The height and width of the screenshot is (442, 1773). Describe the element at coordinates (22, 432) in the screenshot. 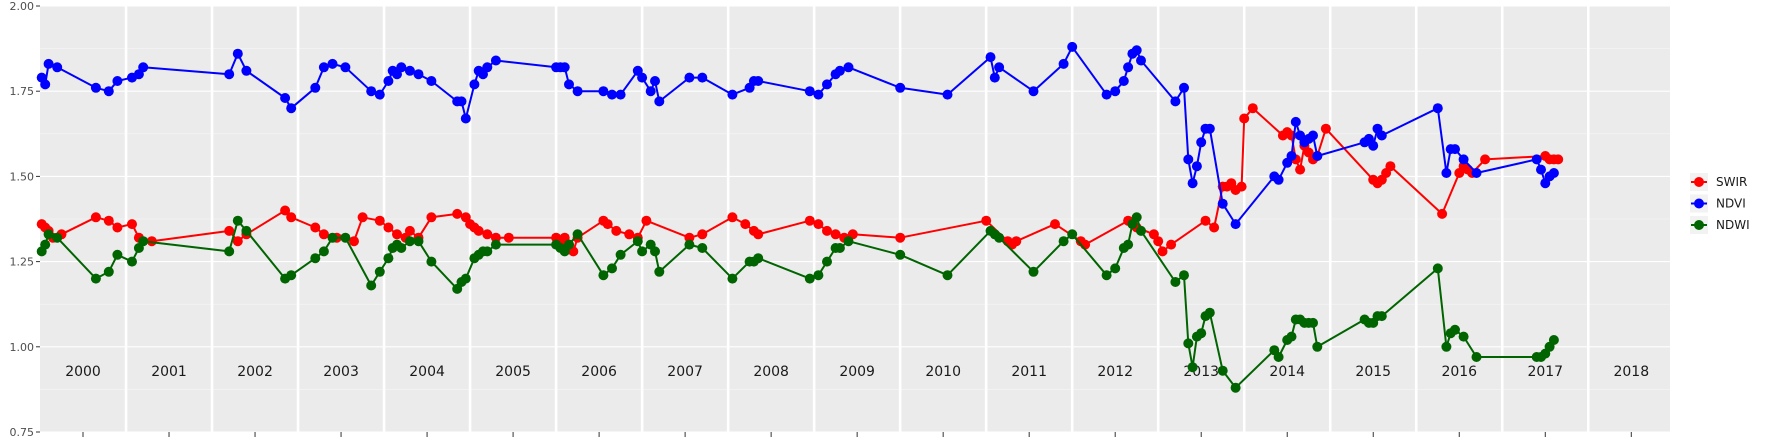

I see `y-tick-label: 0.75` at that location.